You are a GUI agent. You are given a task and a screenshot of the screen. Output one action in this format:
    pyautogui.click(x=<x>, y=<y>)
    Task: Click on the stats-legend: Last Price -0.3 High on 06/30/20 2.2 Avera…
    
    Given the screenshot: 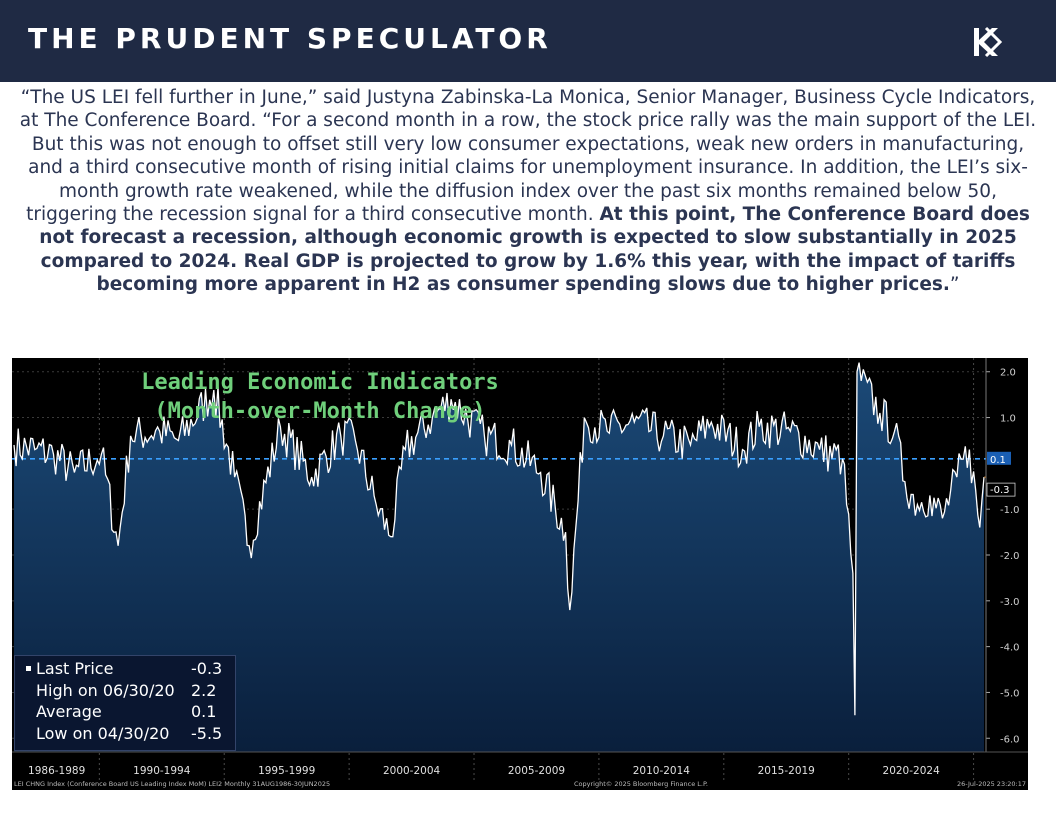 What is the action you would take?
    pyautogui.click(x=125, y=703)
    